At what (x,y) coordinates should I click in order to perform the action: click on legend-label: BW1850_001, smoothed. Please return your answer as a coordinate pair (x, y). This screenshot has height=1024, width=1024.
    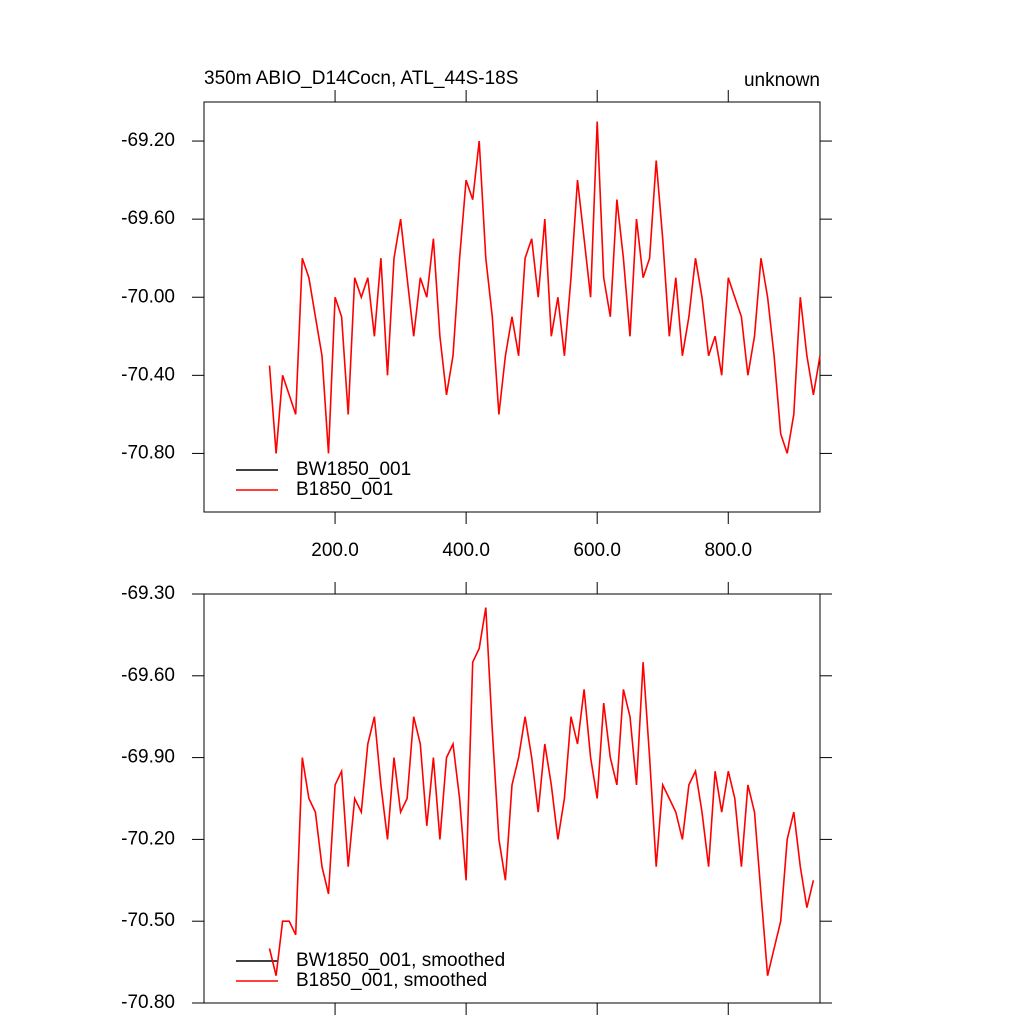
    Looking at the image, I should click on (400, 960).